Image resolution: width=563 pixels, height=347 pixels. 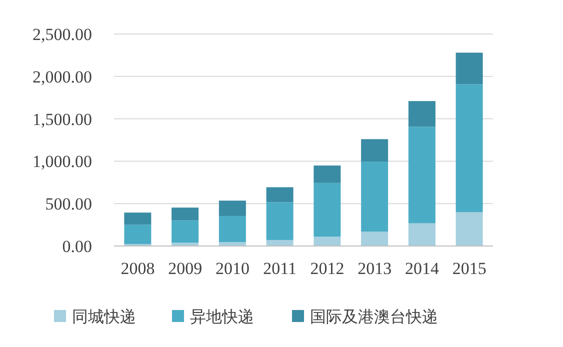 What do you see at coordinates (327, 268) in the screenshot?
I see `x-tick-label: 2012` at bounding box center [327, 268].